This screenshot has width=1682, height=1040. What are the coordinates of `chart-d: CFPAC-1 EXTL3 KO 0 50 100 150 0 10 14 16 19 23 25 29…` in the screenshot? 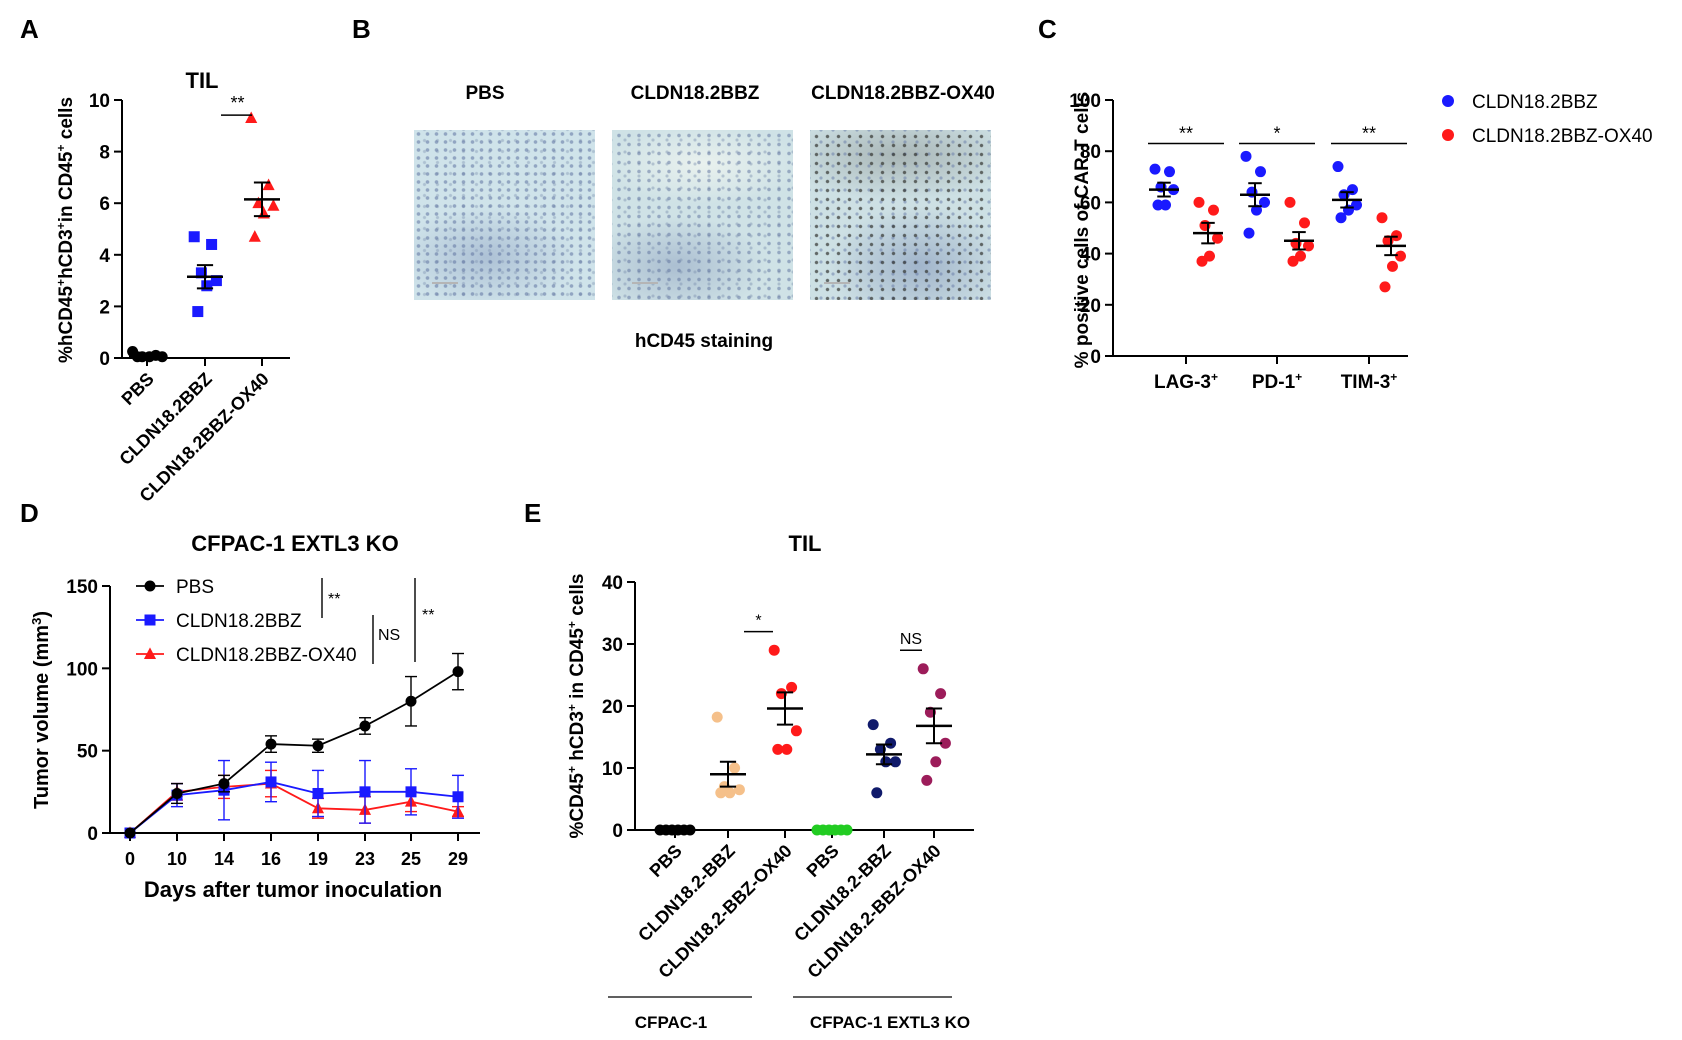 It's located at (254, 716).